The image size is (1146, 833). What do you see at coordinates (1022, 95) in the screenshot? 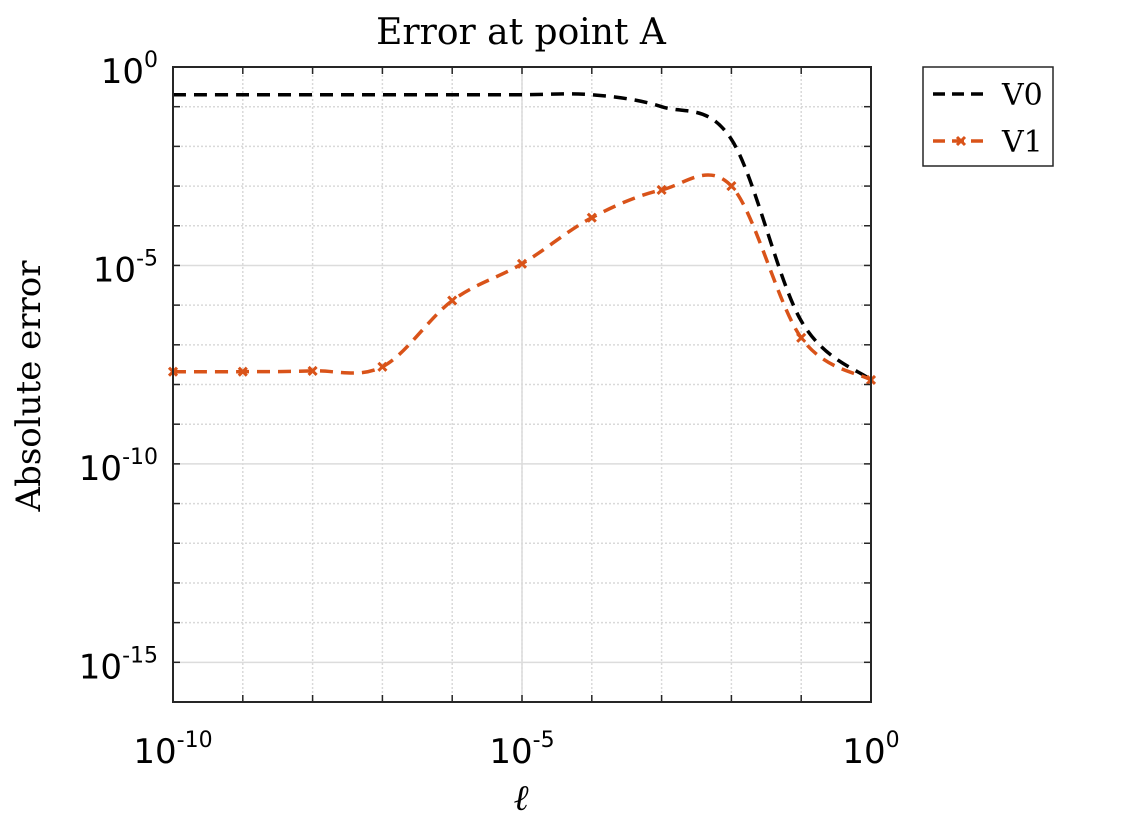
I see `legend-label-v0: V0` at bounding box center [1022, 95].